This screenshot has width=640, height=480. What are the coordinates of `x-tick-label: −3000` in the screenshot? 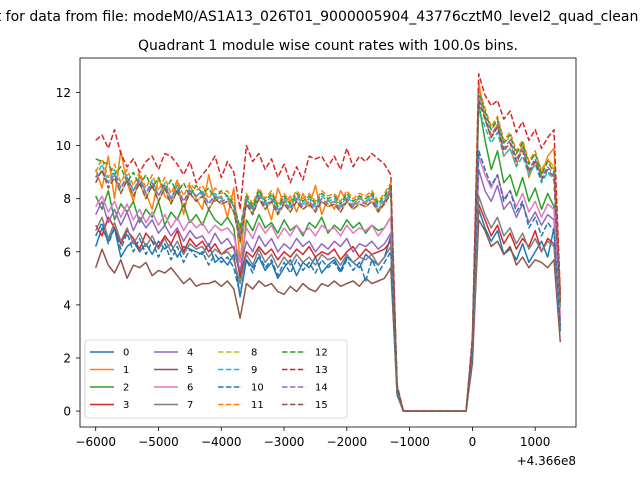 It's located at (284, 442).